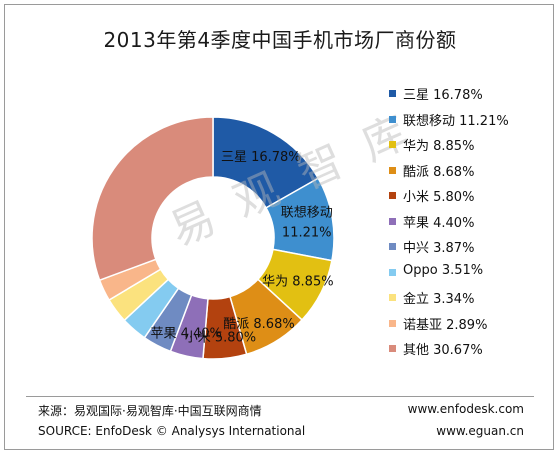 The image size is (560, 455). What do you see at coordinates (439, 223) in the screenshot?
I see `legend-label: 苹果 4.40%` at bounding box center [439, 223].